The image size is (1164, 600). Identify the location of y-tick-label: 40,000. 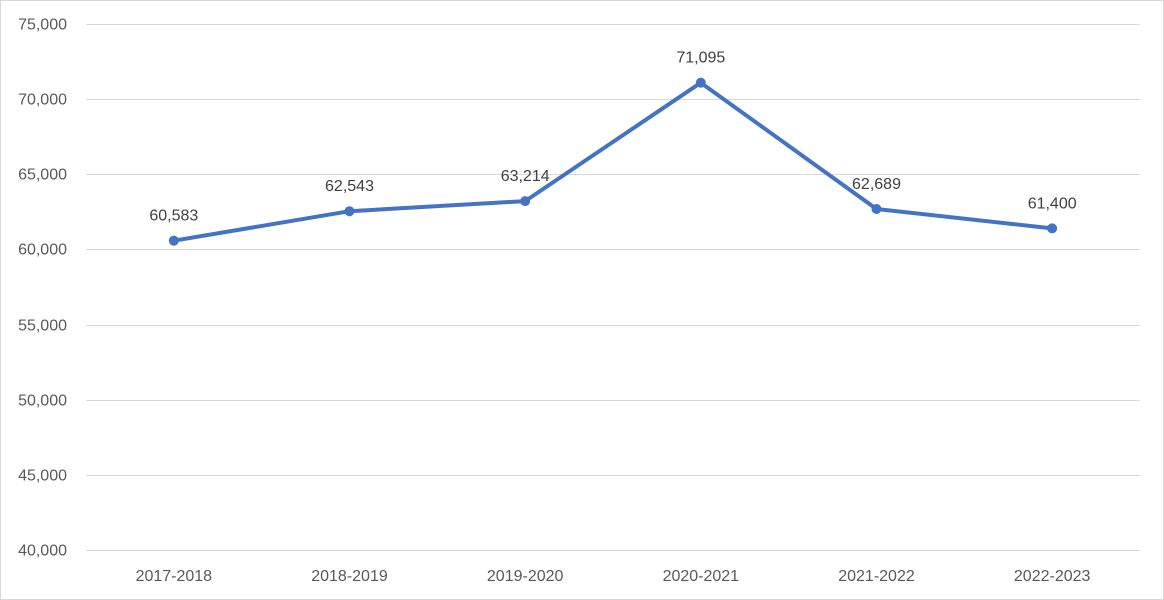
(42, 551).